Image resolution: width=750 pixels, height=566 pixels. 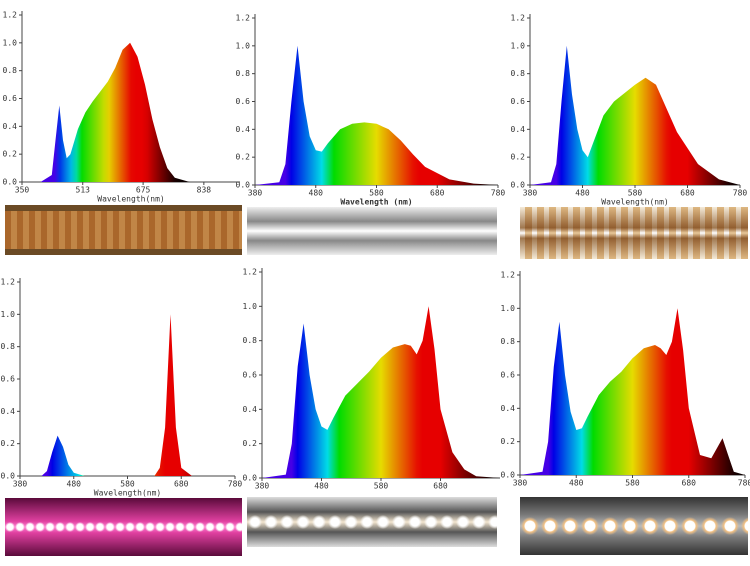 What do you see at coordinates (22, 190) in the screenshot?
I see `x-tick-label: 350` at bounding box center [22, 190].